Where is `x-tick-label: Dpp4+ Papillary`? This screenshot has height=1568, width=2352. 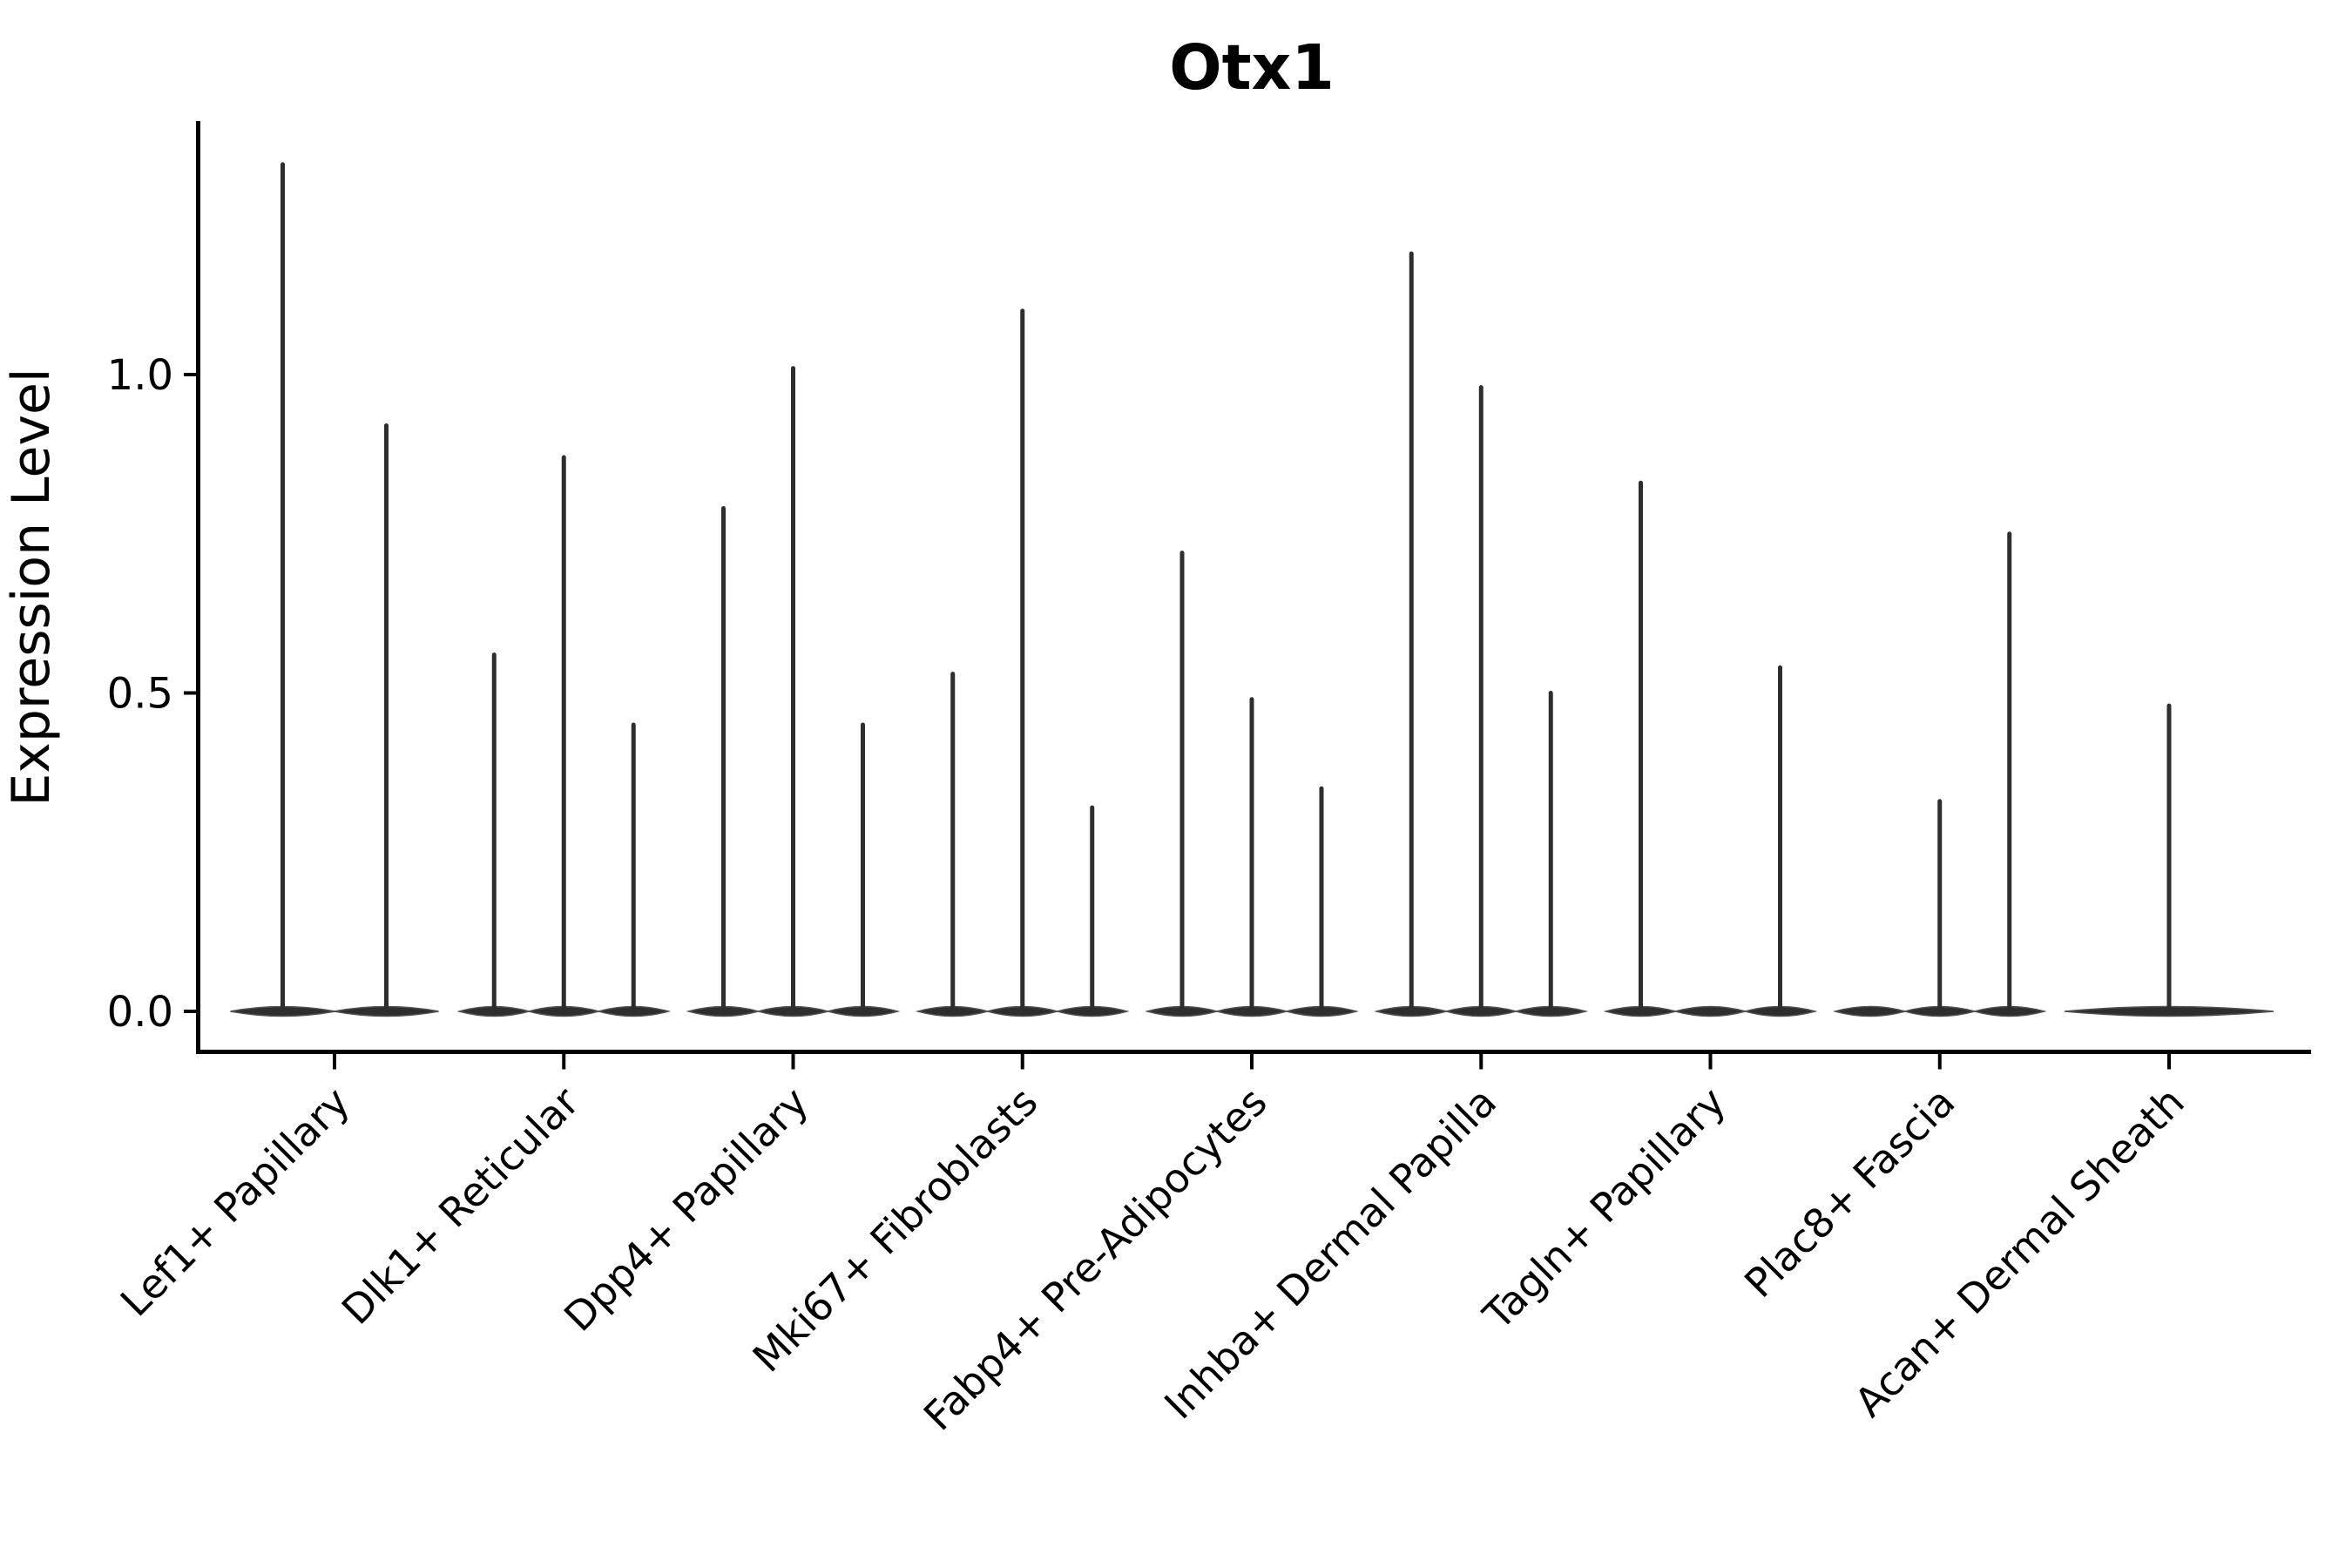 x-tick-label: Dpp4+ Papillary is located at coordinates (686, 1209).